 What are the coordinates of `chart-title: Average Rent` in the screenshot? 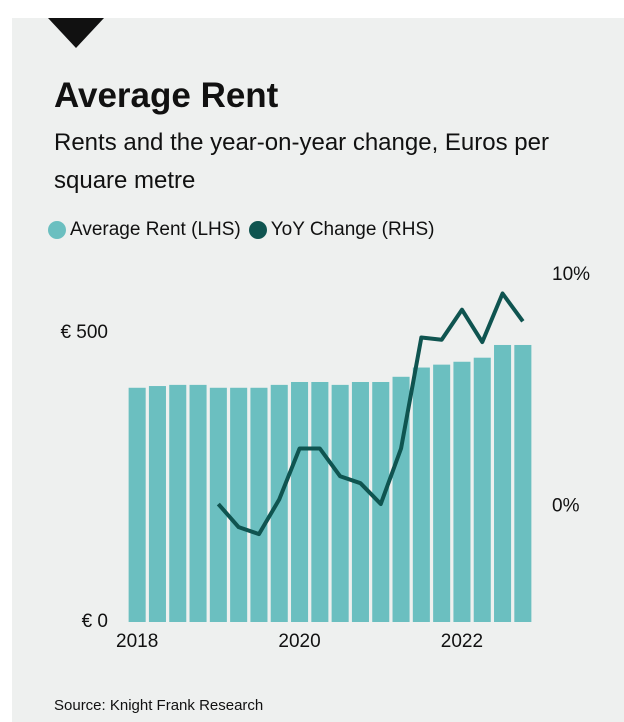 It's located at (166, 95).